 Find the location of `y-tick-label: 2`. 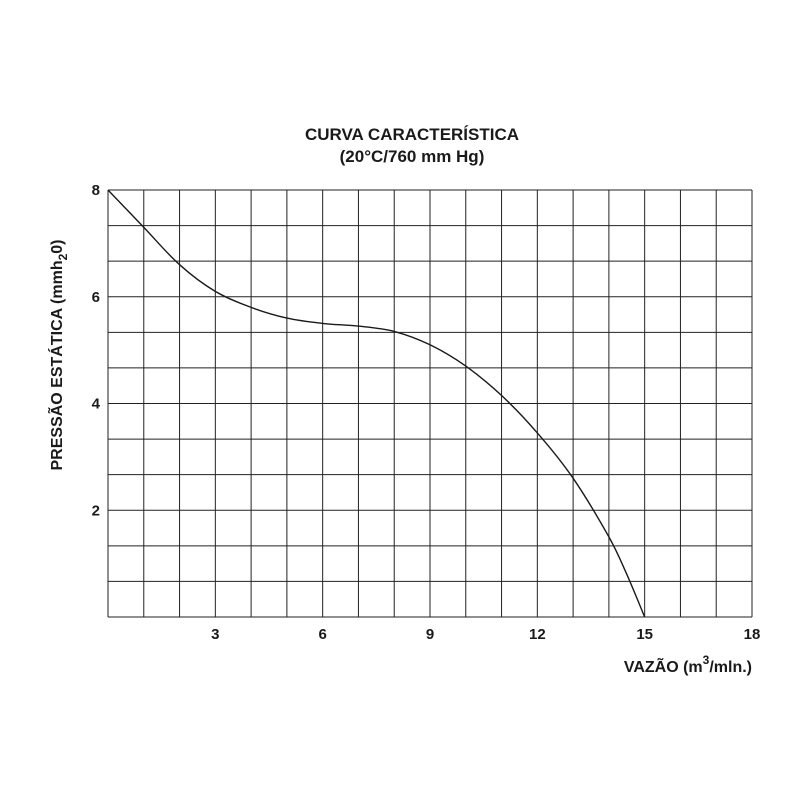

y-tick-label: 2 is located at coordinates (96, 510).